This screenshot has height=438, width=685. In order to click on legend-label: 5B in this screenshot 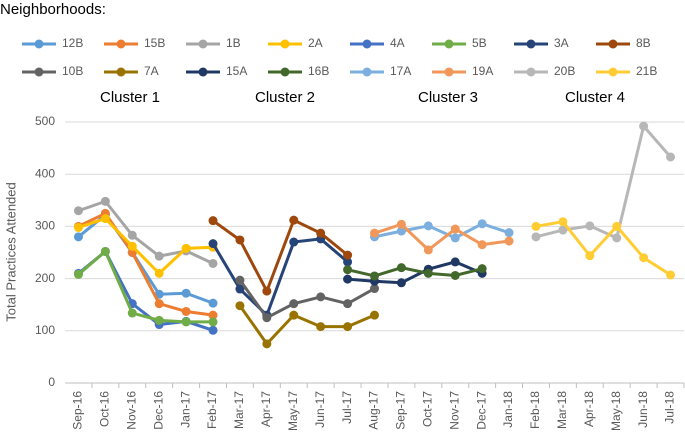, I will do `click(479, 43)`.